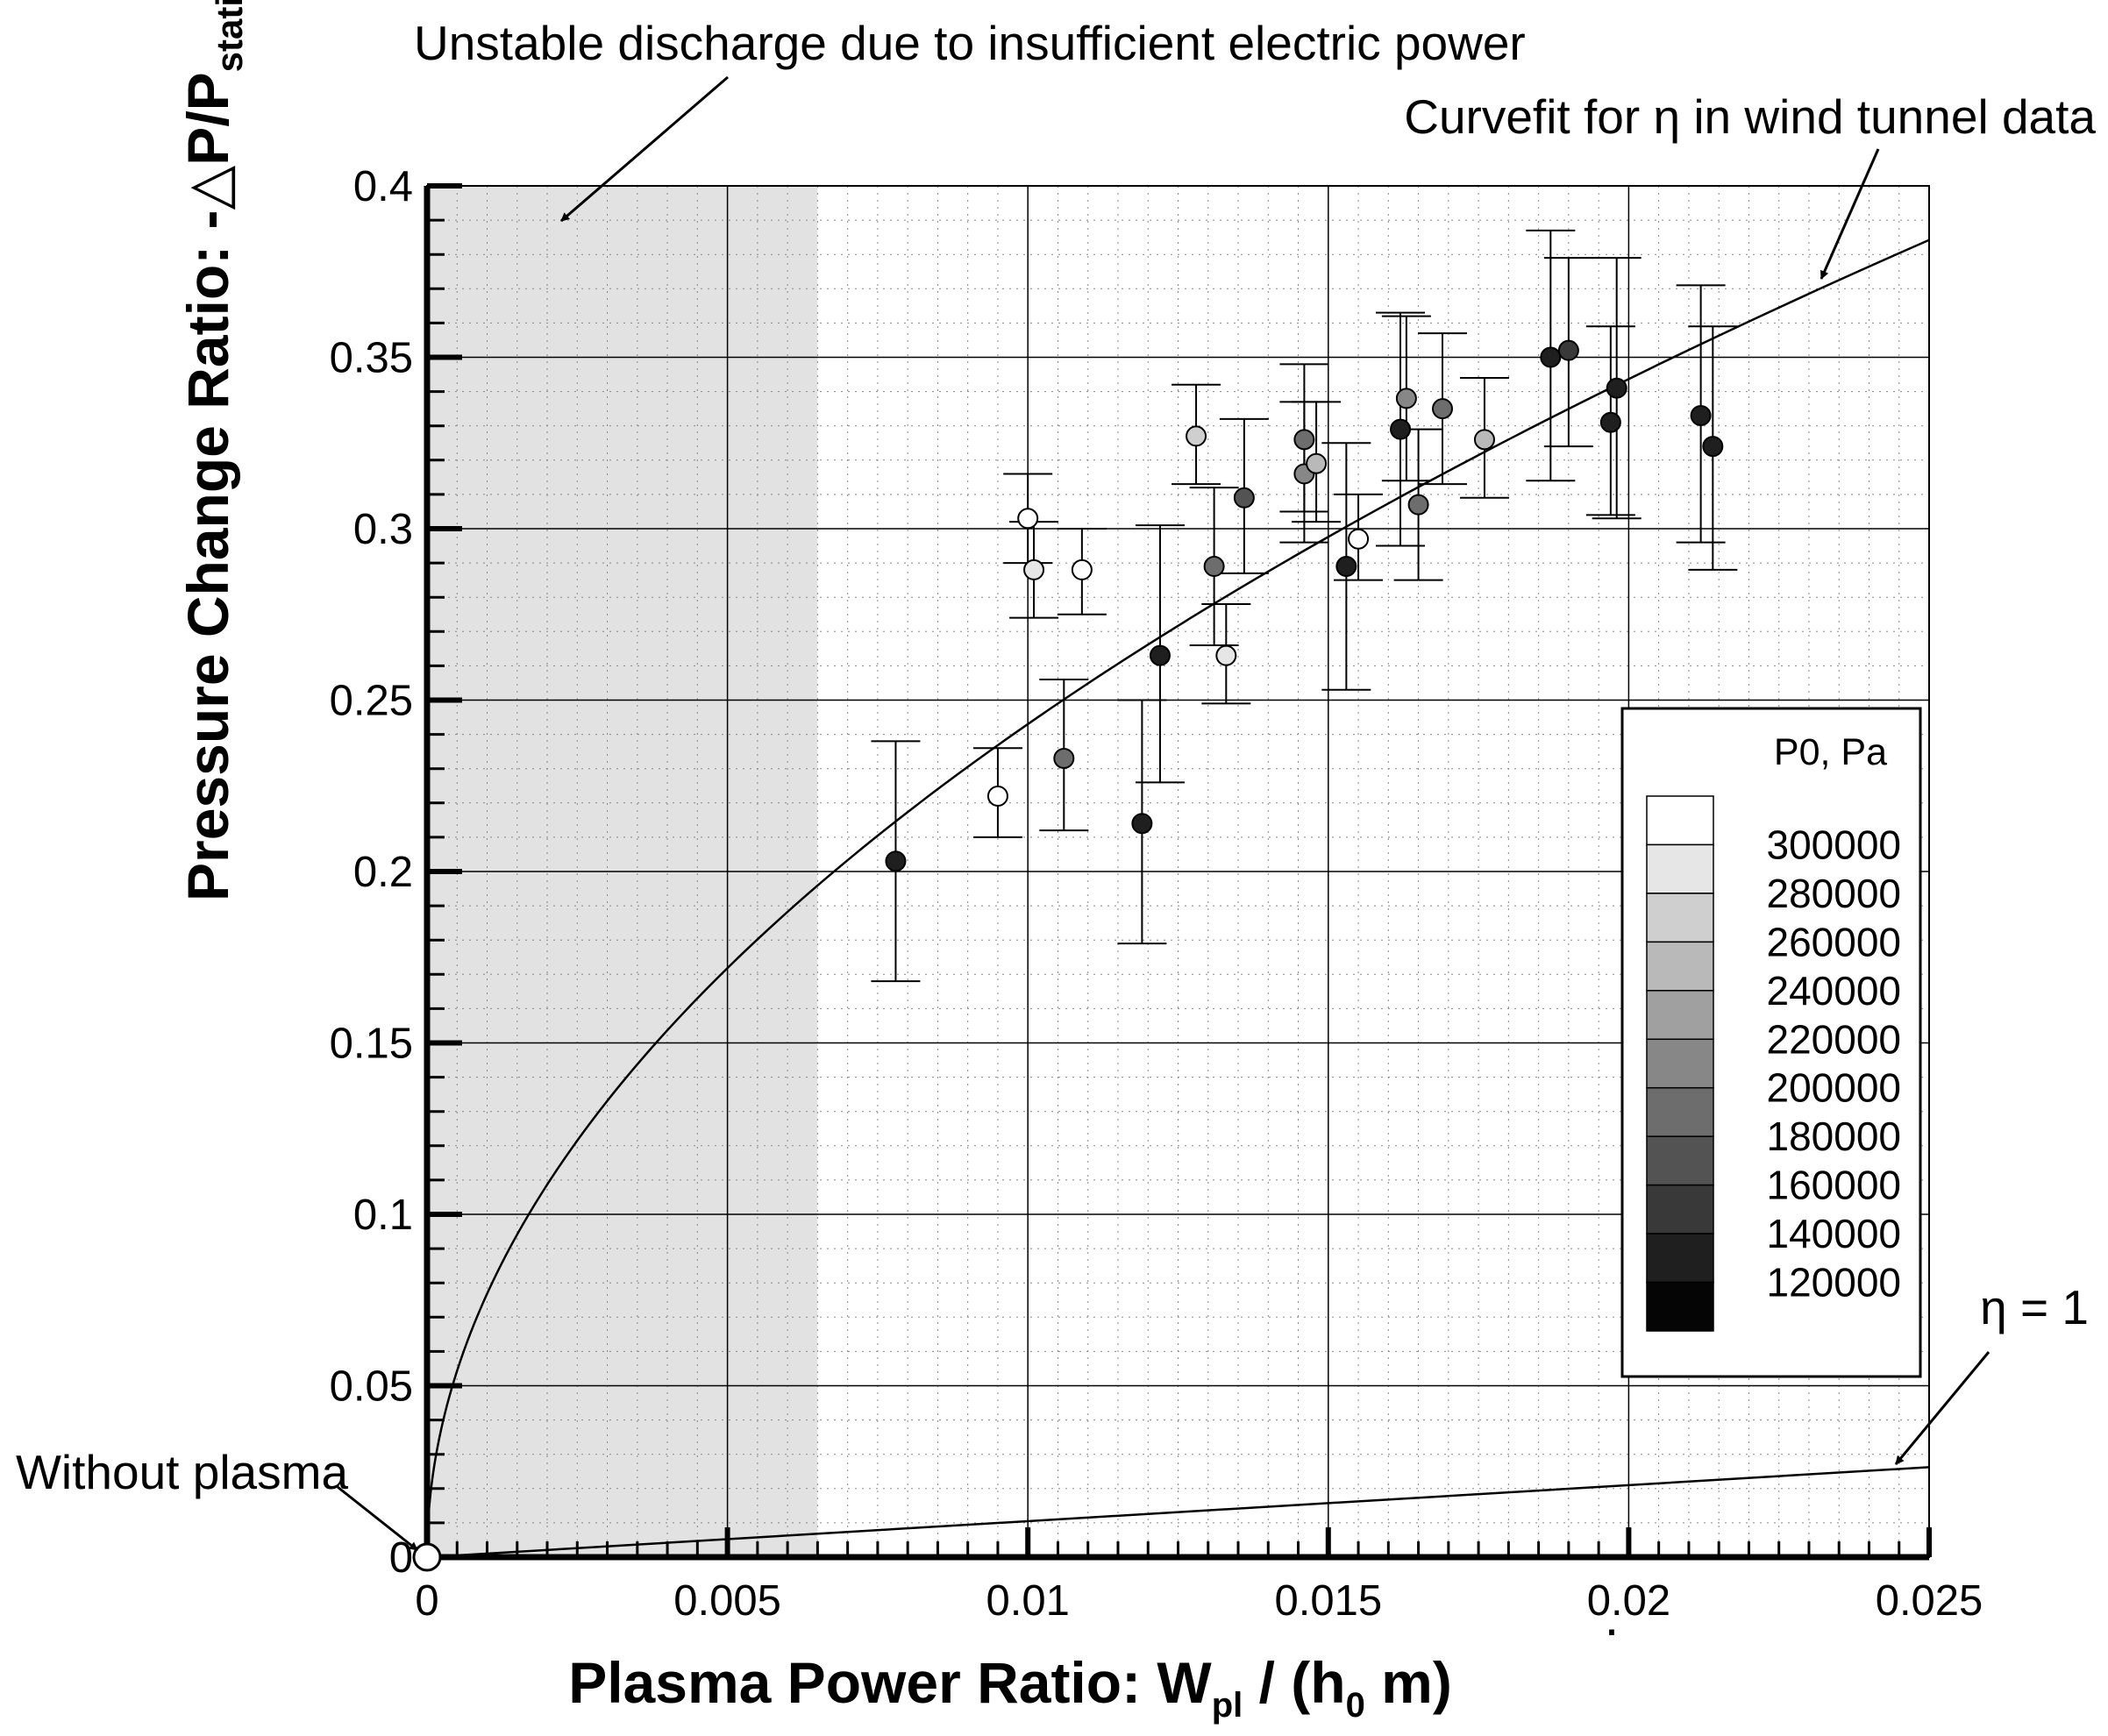  I want to click on x-tick-label: 0.025, so click(1929, 1601).